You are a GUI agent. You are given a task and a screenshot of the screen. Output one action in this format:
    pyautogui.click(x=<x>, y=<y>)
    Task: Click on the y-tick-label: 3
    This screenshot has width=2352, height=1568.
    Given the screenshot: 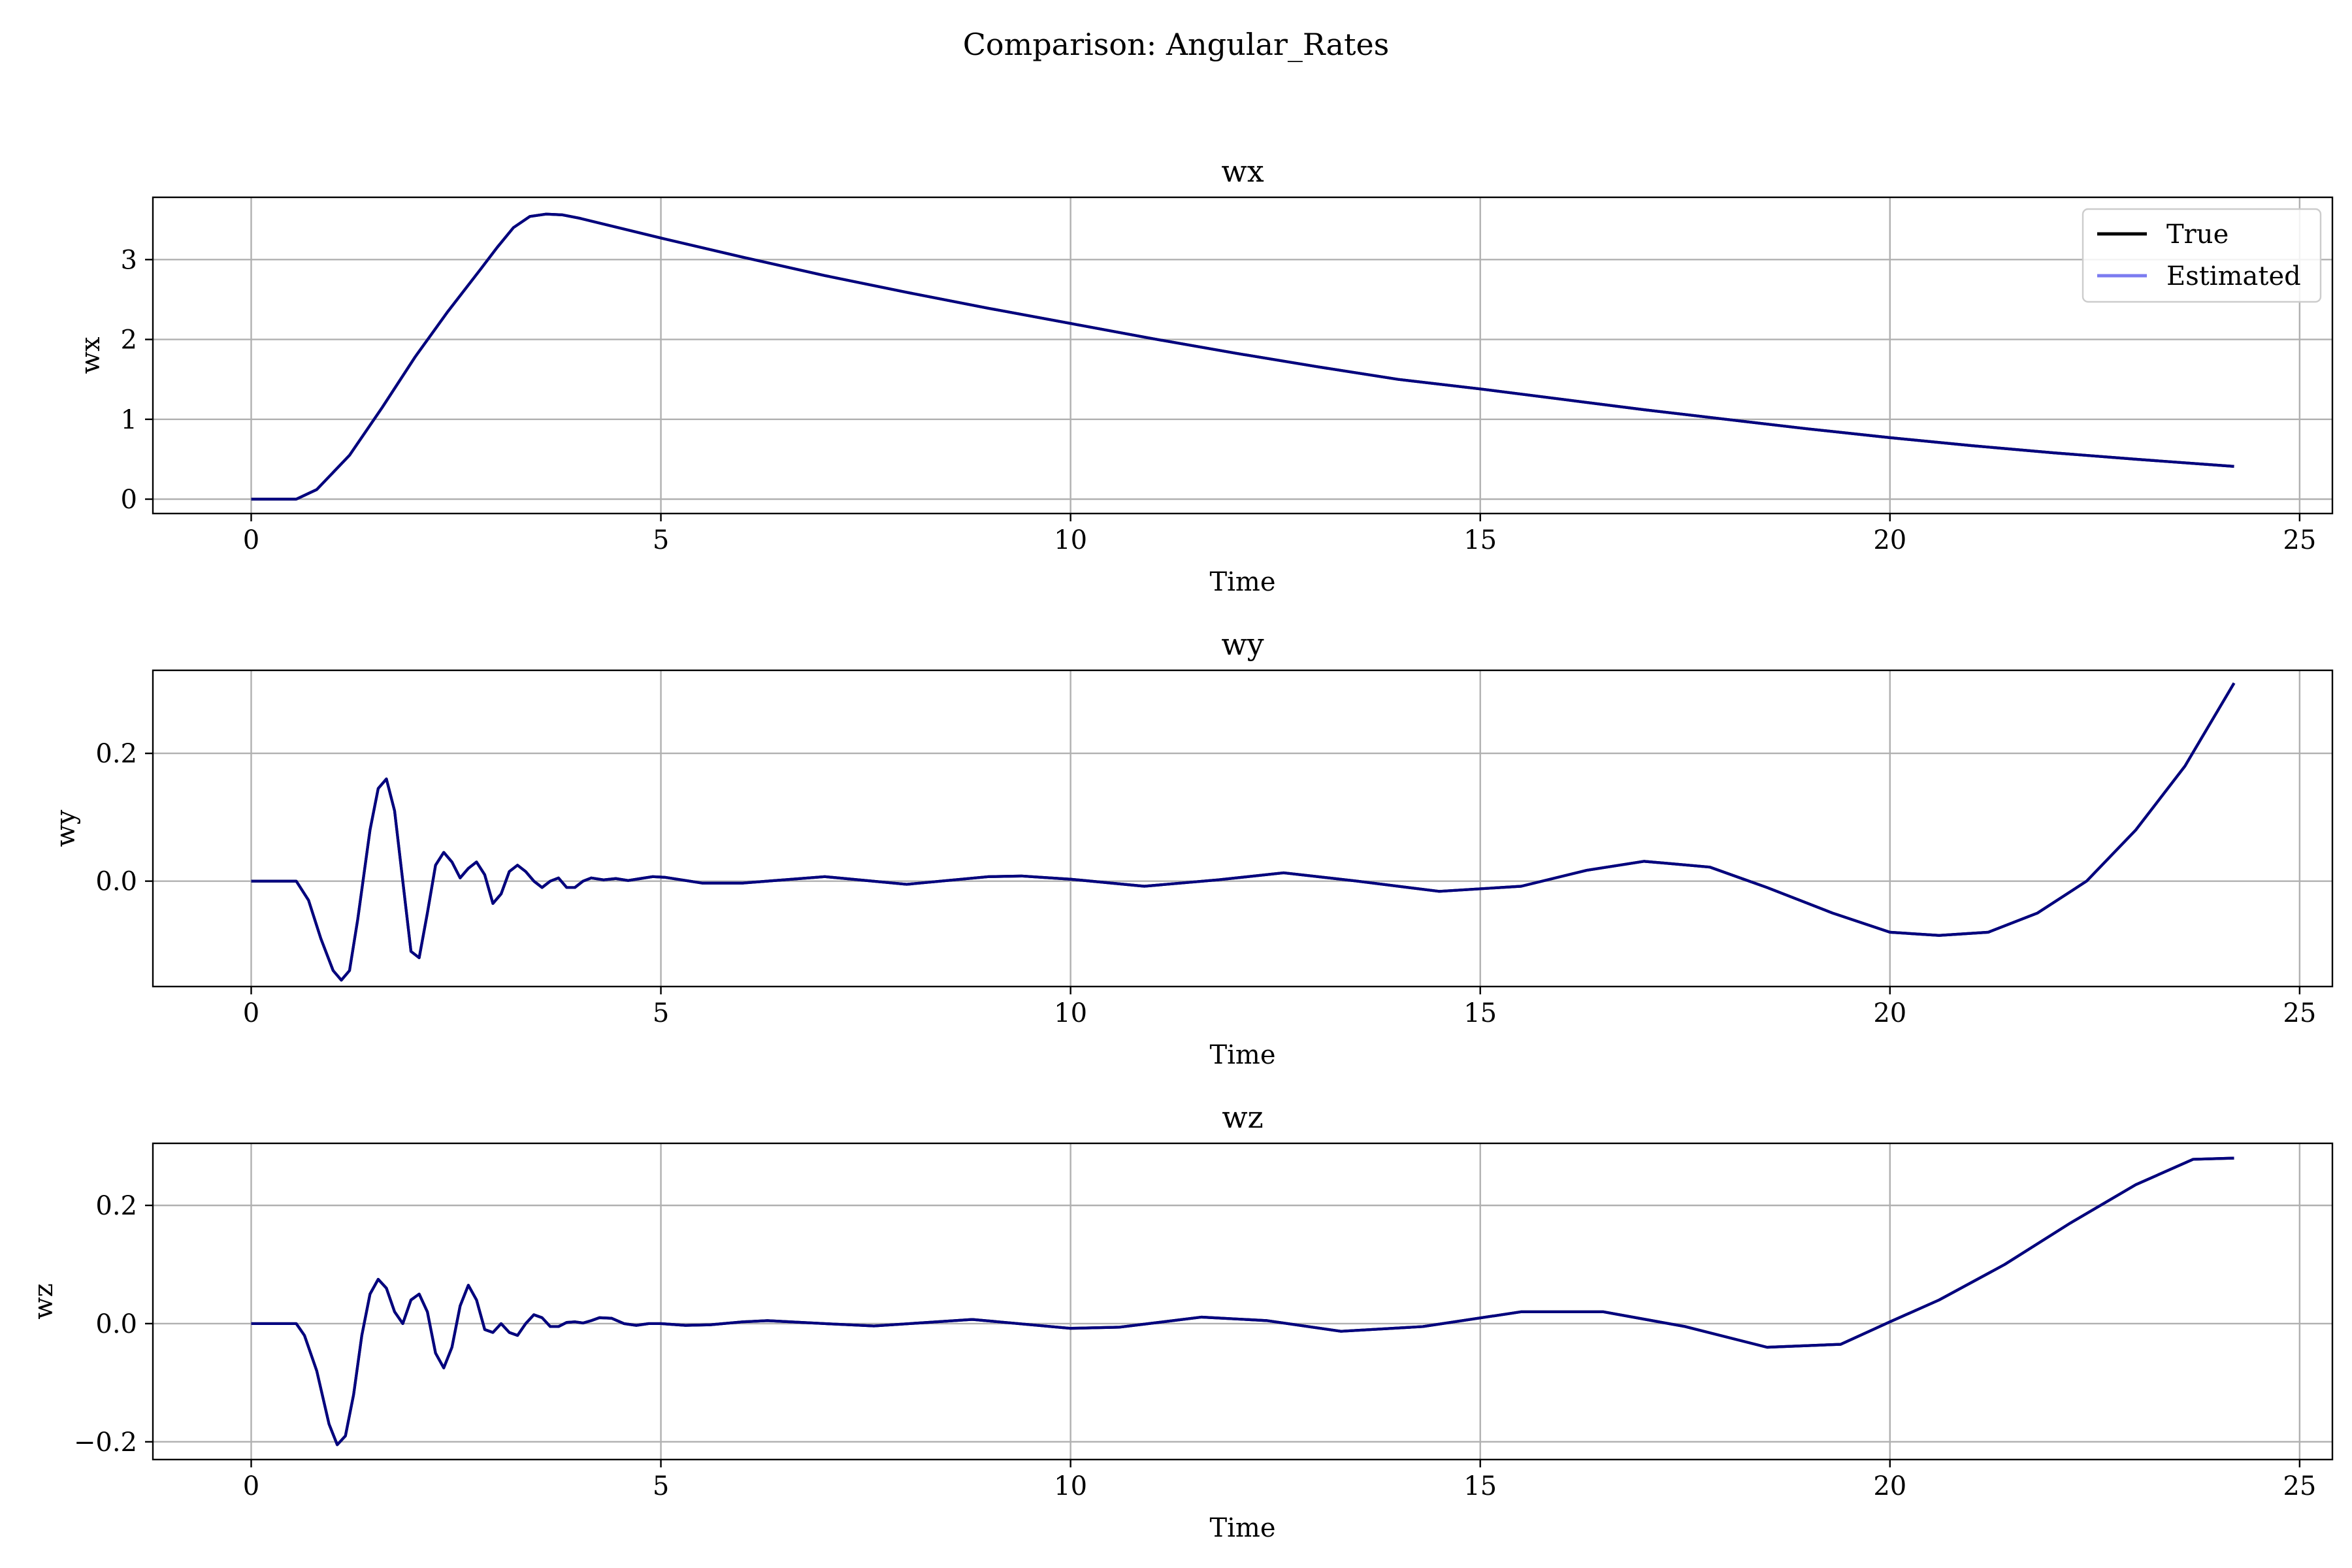 What is the action you would take?
    pyautogui.click(x=129, y=260)
    